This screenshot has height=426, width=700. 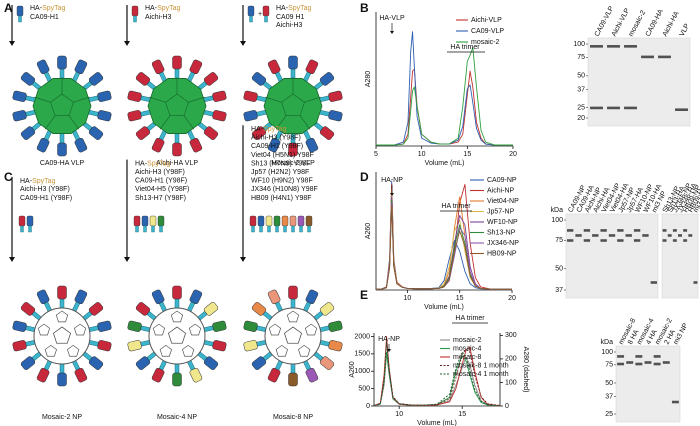 I want to click on strain-name: CA09-H1 (Y98F), so click(x=277, y=146).